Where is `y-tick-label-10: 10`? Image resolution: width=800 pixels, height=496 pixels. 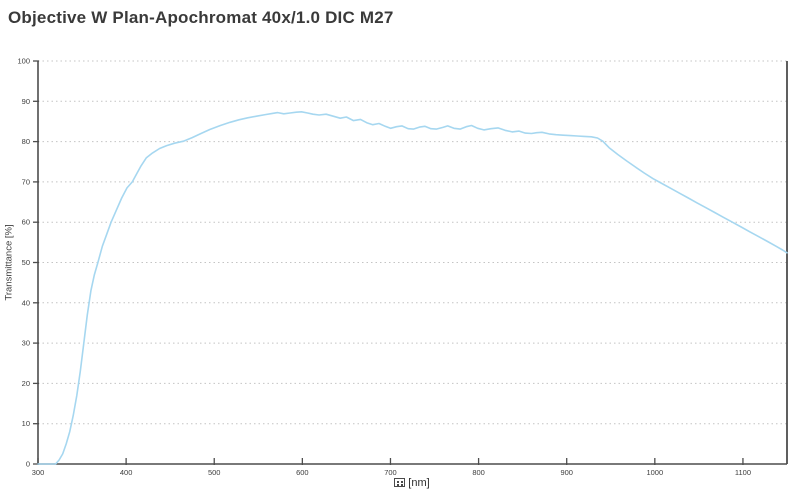
y-tick-label-10: 10 is located at coordinates (26, 423).